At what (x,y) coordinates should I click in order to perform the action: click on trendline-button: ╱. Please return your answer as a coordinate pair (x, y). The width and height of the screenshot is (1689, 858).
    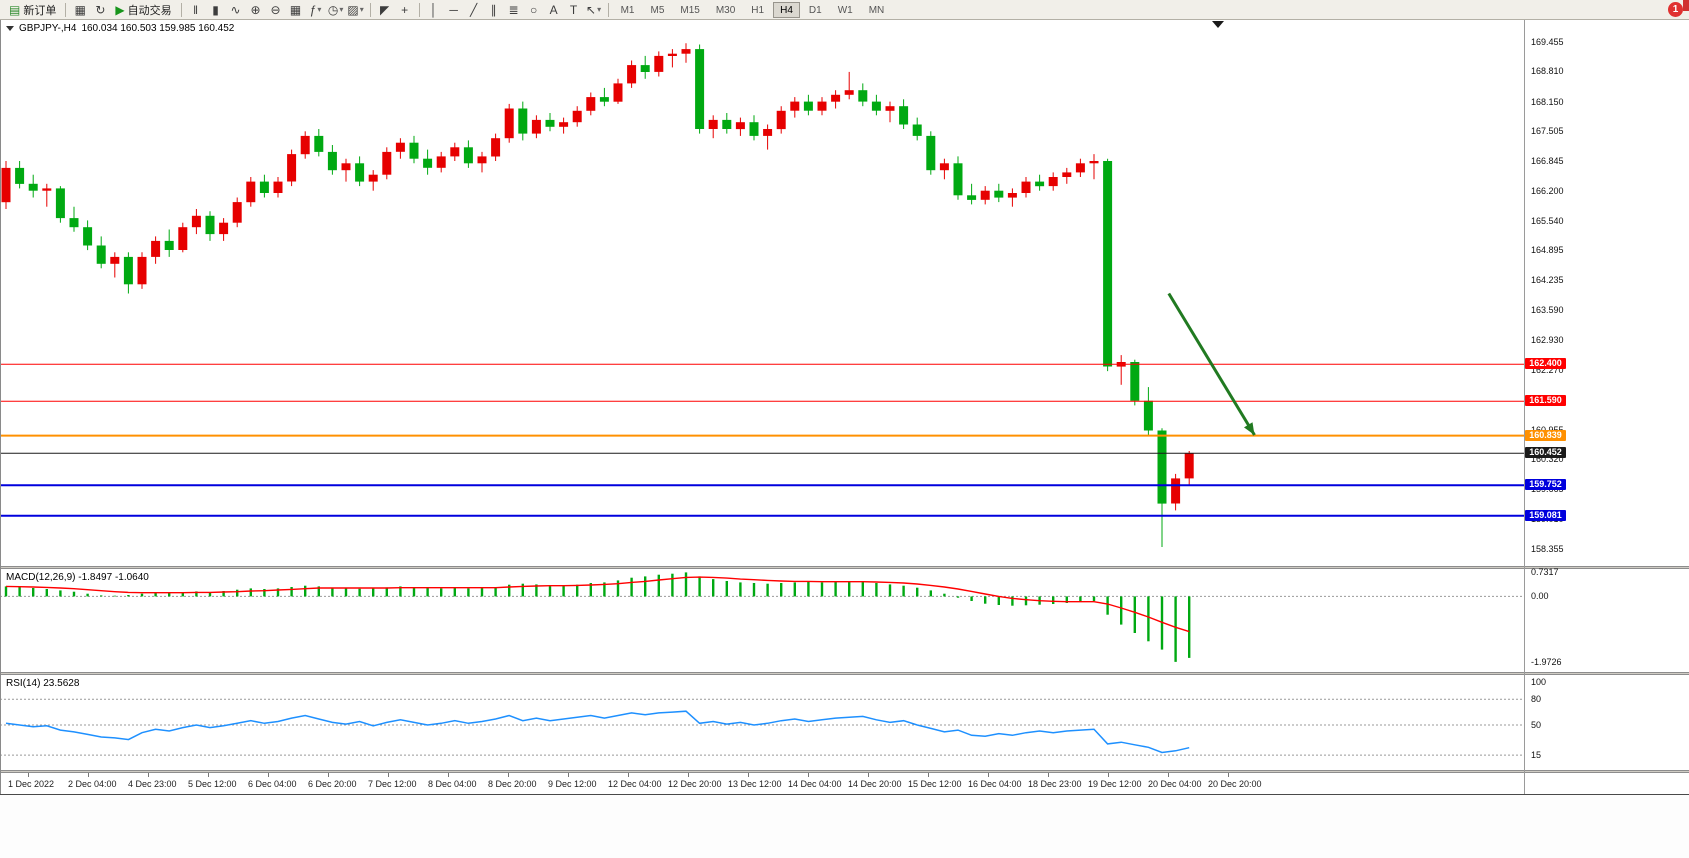
    Looking at the image, I should click on (474, 9).